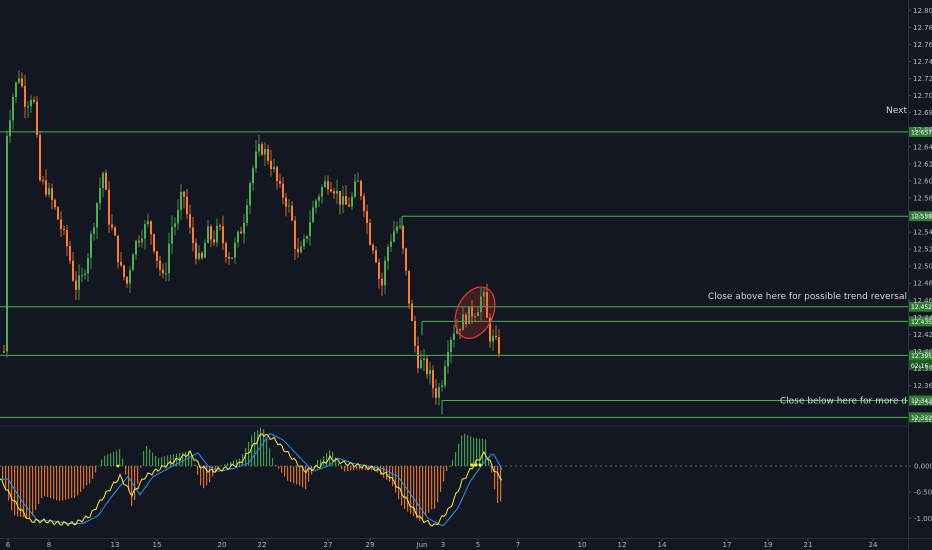 This screenshot has width=932, height=550. Describe the element at coordinates (727, 545) in the screenshot. I see `time-tick-label: 17` at that location.